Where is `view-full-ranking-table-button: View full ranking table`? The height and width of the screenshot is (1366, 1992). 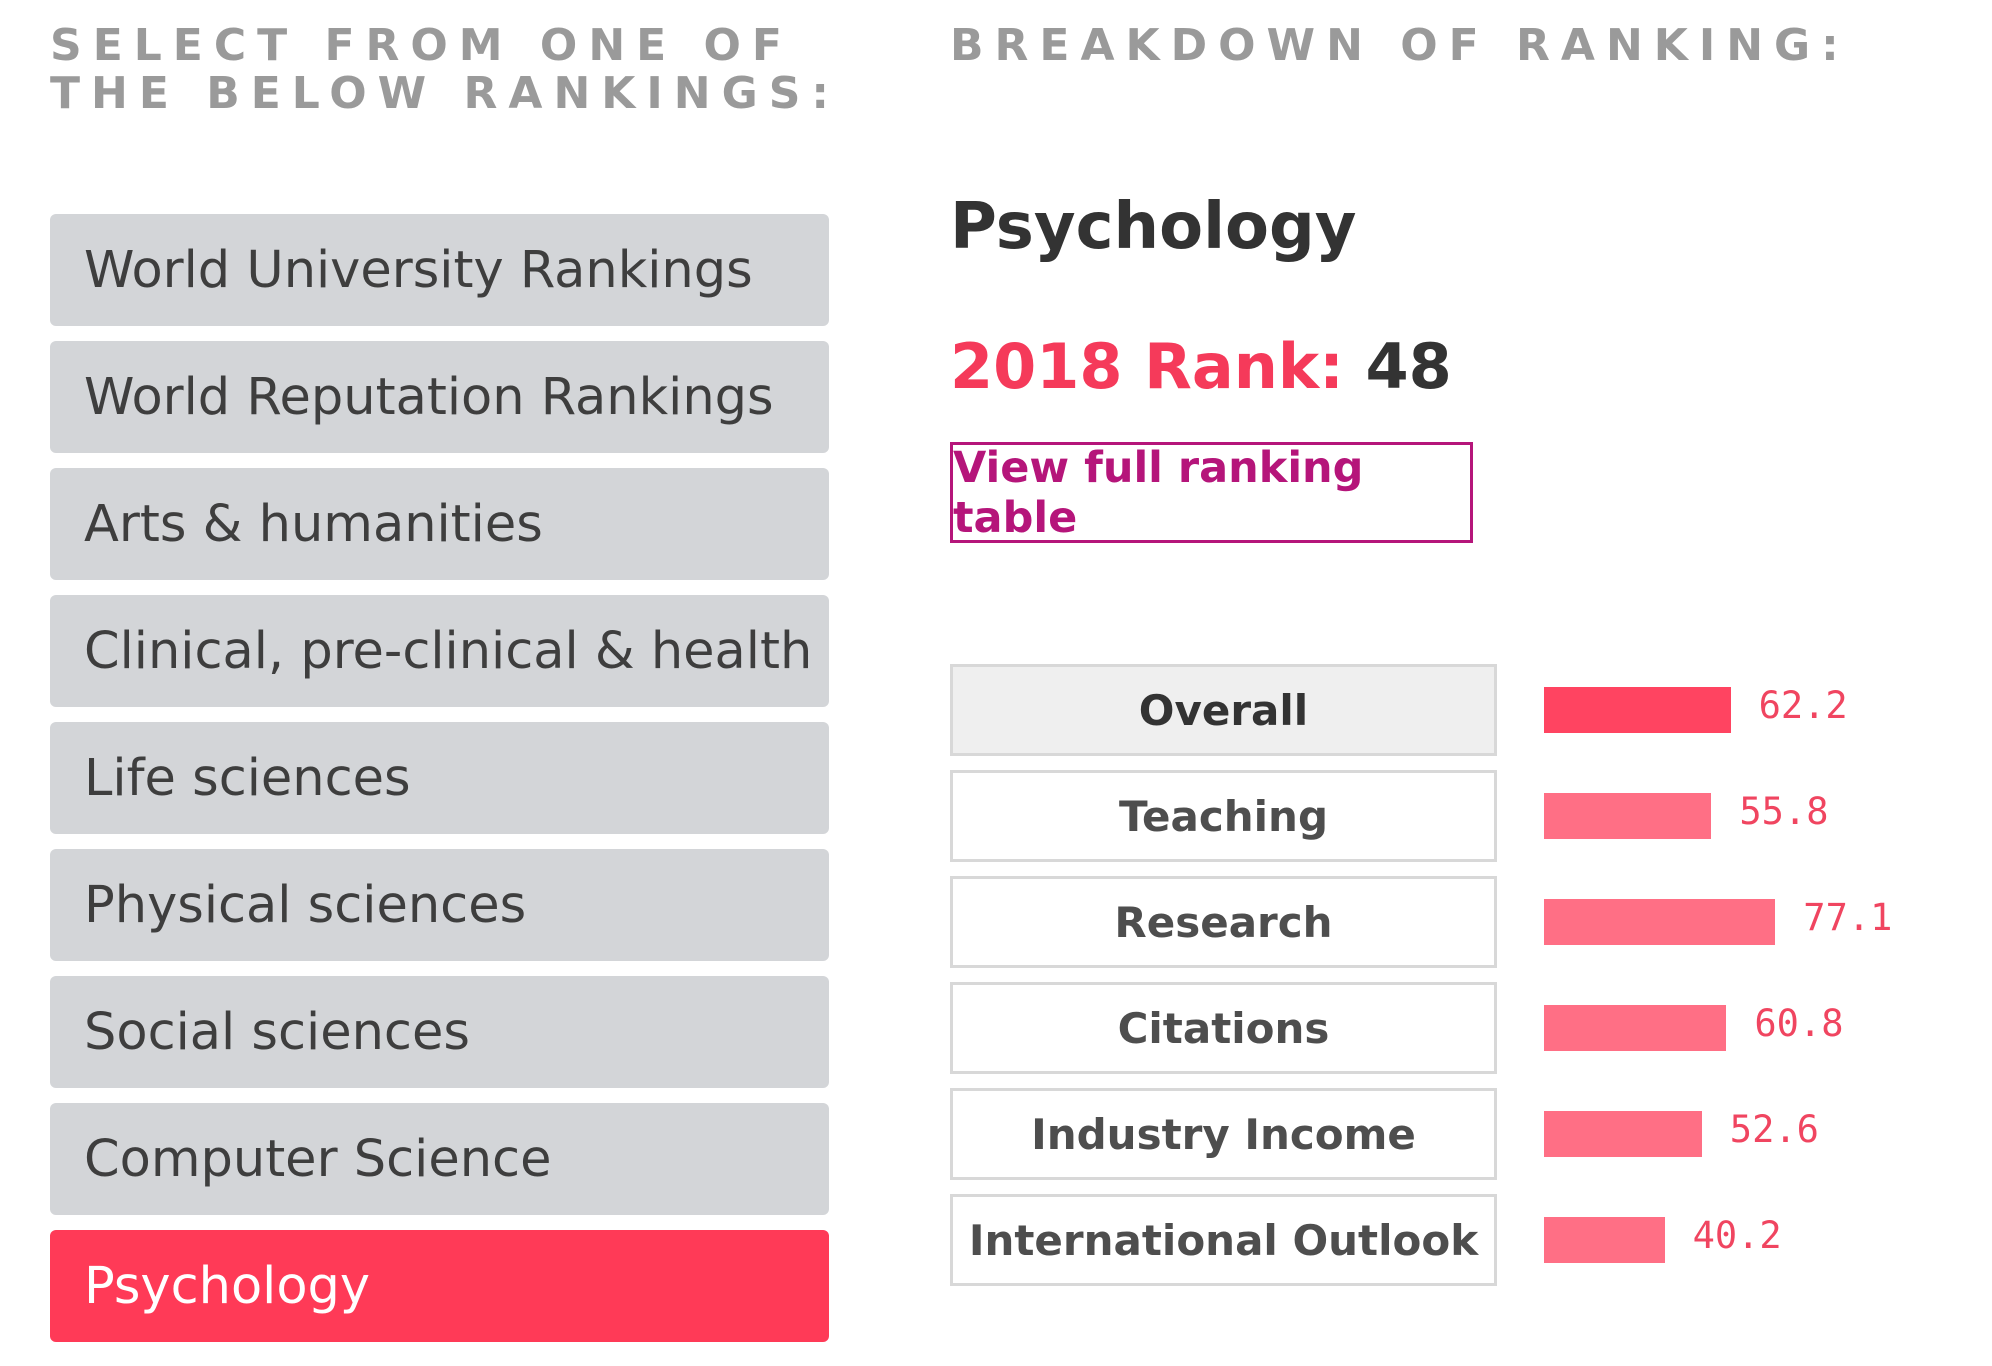 view-full-ranking-table-button: View full ranking table is located at coordinates (1211, 492).